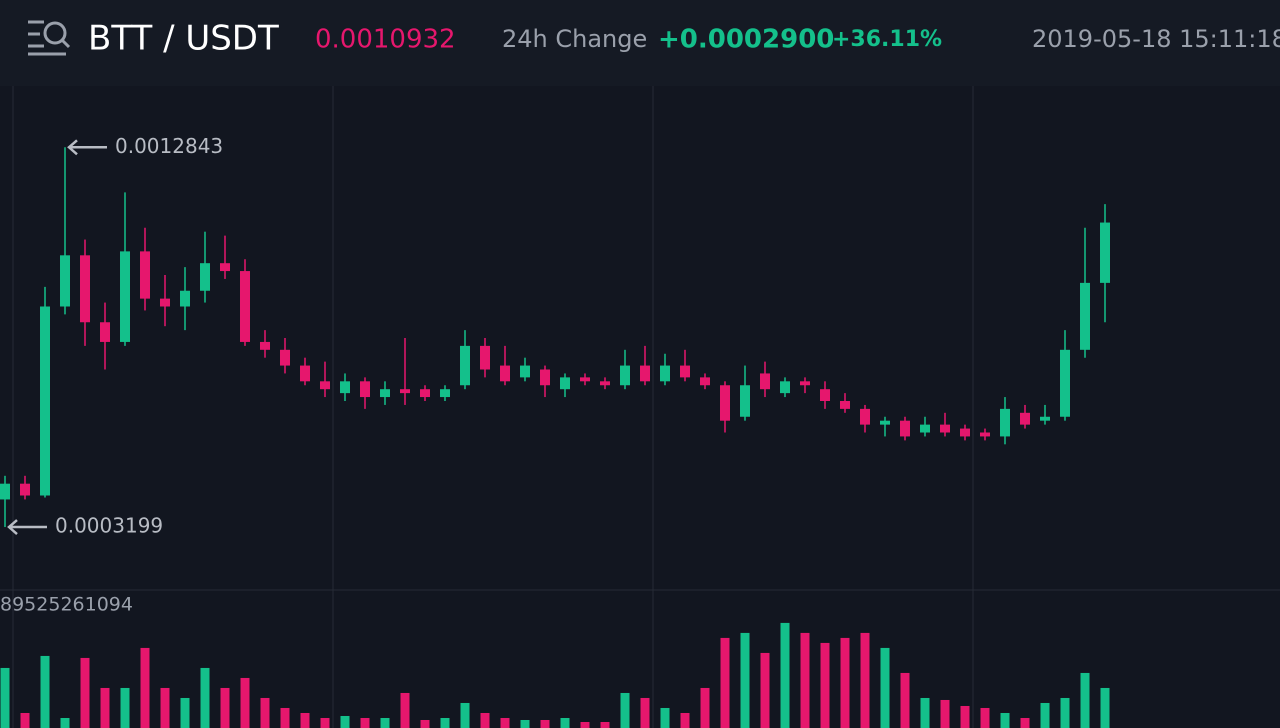 The width and height of the screenshot is (1280, 728). What do you see at coordinates (1156, 39) in the screenshot?
I see `time: 2019-05-18 15:11:18` at bounding box center [1156, 39].